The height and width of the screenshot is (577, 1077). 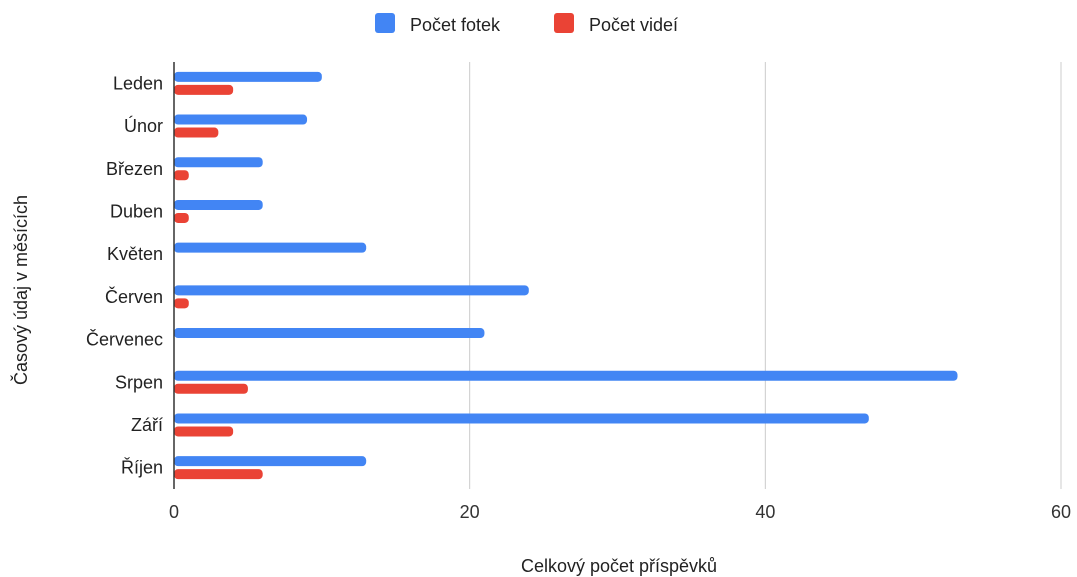 I want to click on category-label: Září, so click(x=147, y=425).